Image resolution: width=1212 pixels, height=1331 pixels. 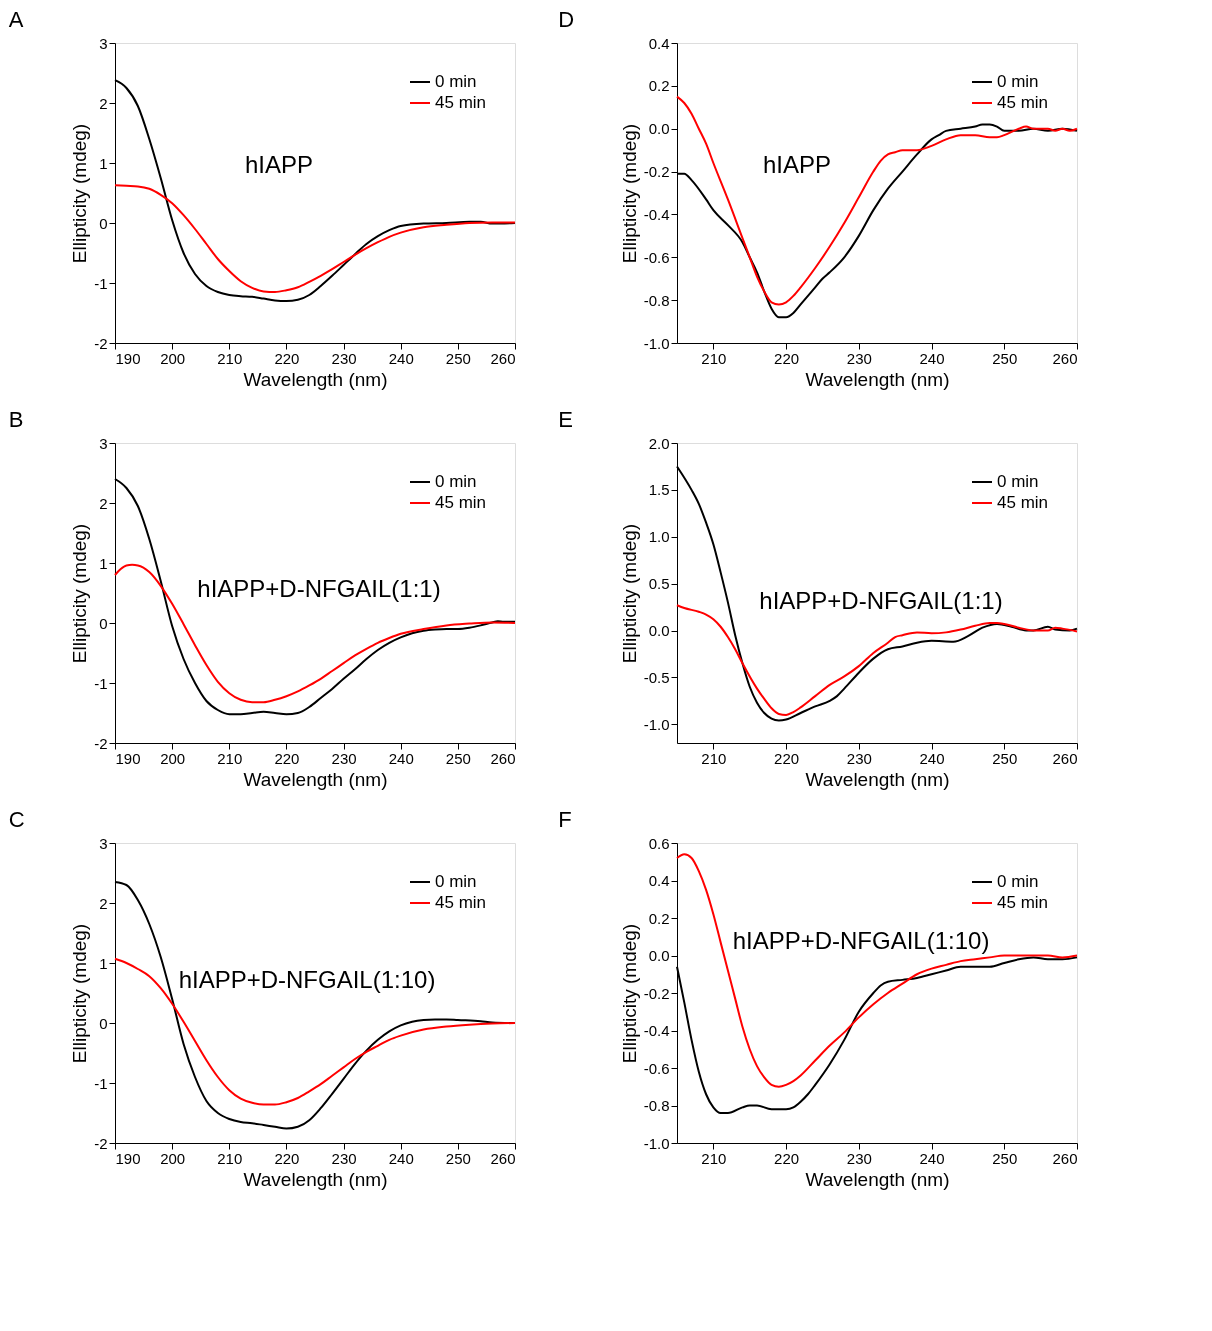 I want to click on y-tick-label: 0.4, so click(x=659, y=880).